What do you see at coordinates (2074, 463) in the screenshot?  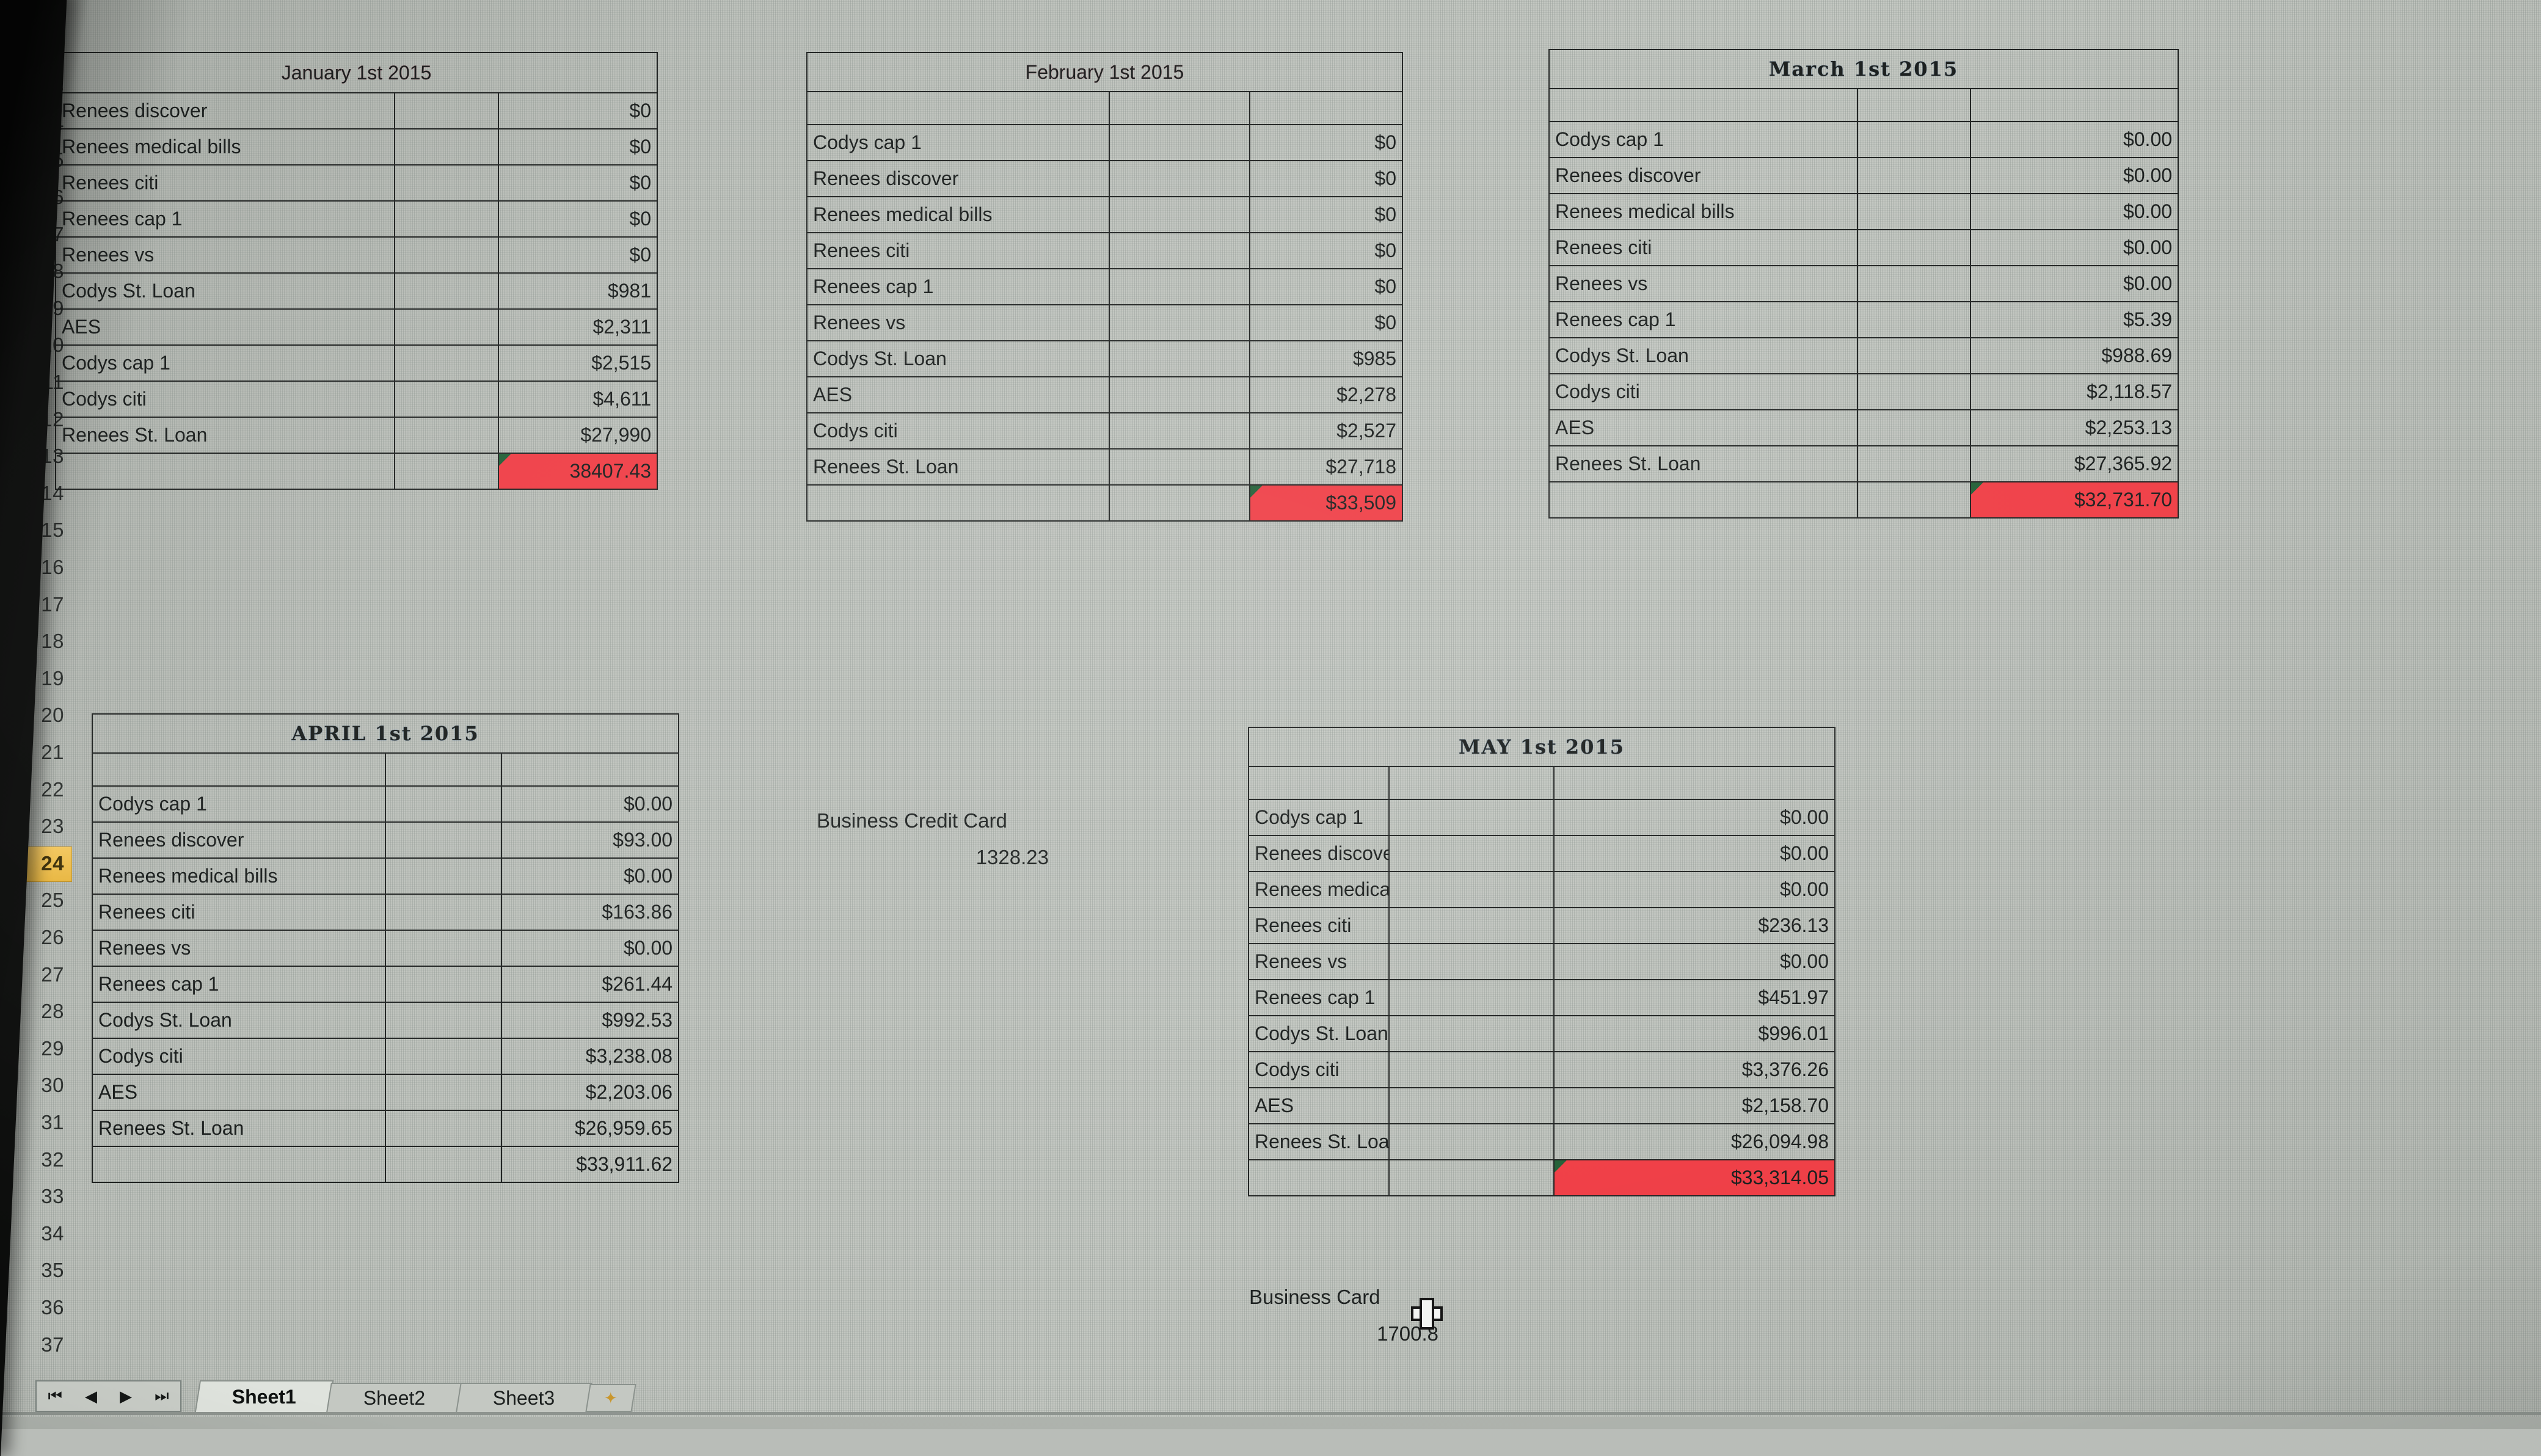 I see `account-amount: $27,365.92` at bounding box center [2074, 463].